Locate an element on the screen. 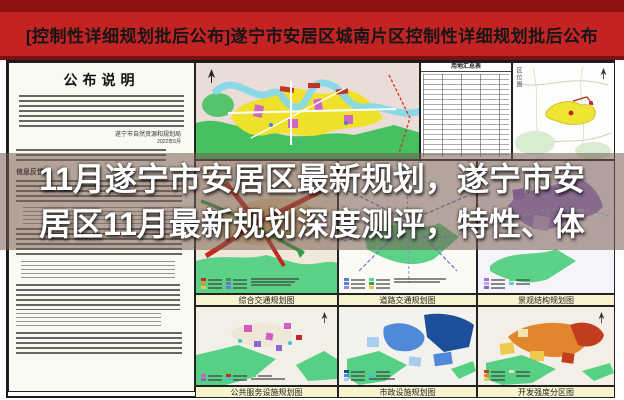 The image size is (624, 400). caption-road-map: 道路交通规划图 is located at coordinates (407, 300).